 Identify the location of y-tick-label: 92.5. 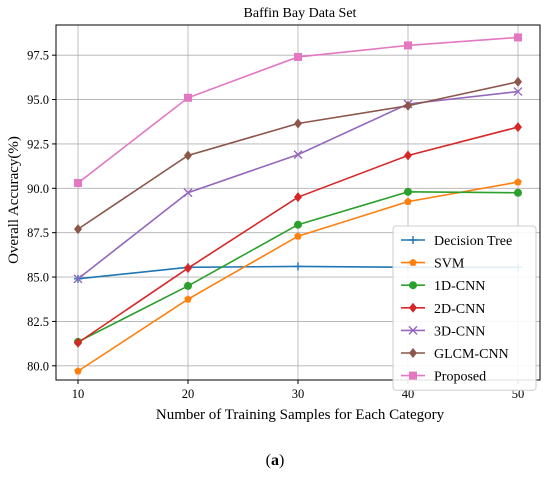
(38, 144).